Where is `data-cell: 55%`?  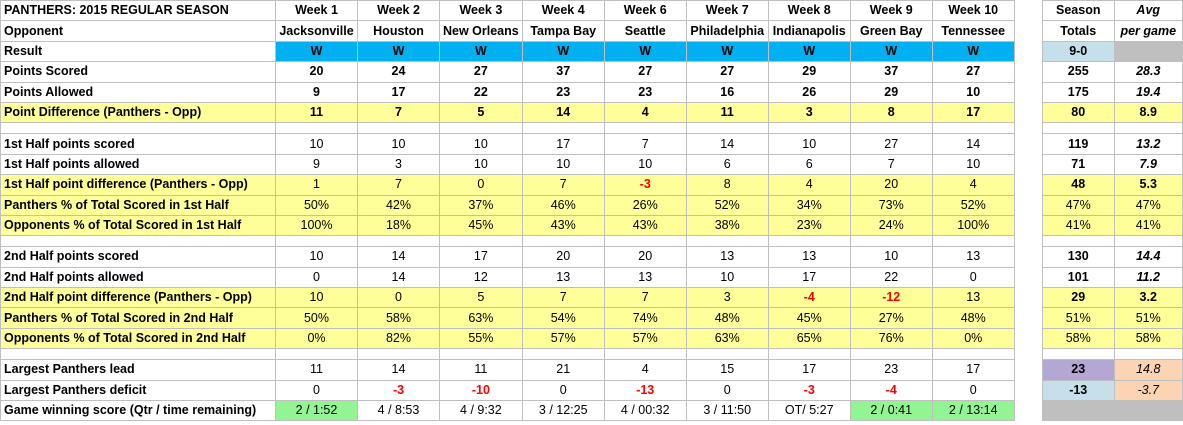 data-cell: 55% is located at coordinates (481, 338).